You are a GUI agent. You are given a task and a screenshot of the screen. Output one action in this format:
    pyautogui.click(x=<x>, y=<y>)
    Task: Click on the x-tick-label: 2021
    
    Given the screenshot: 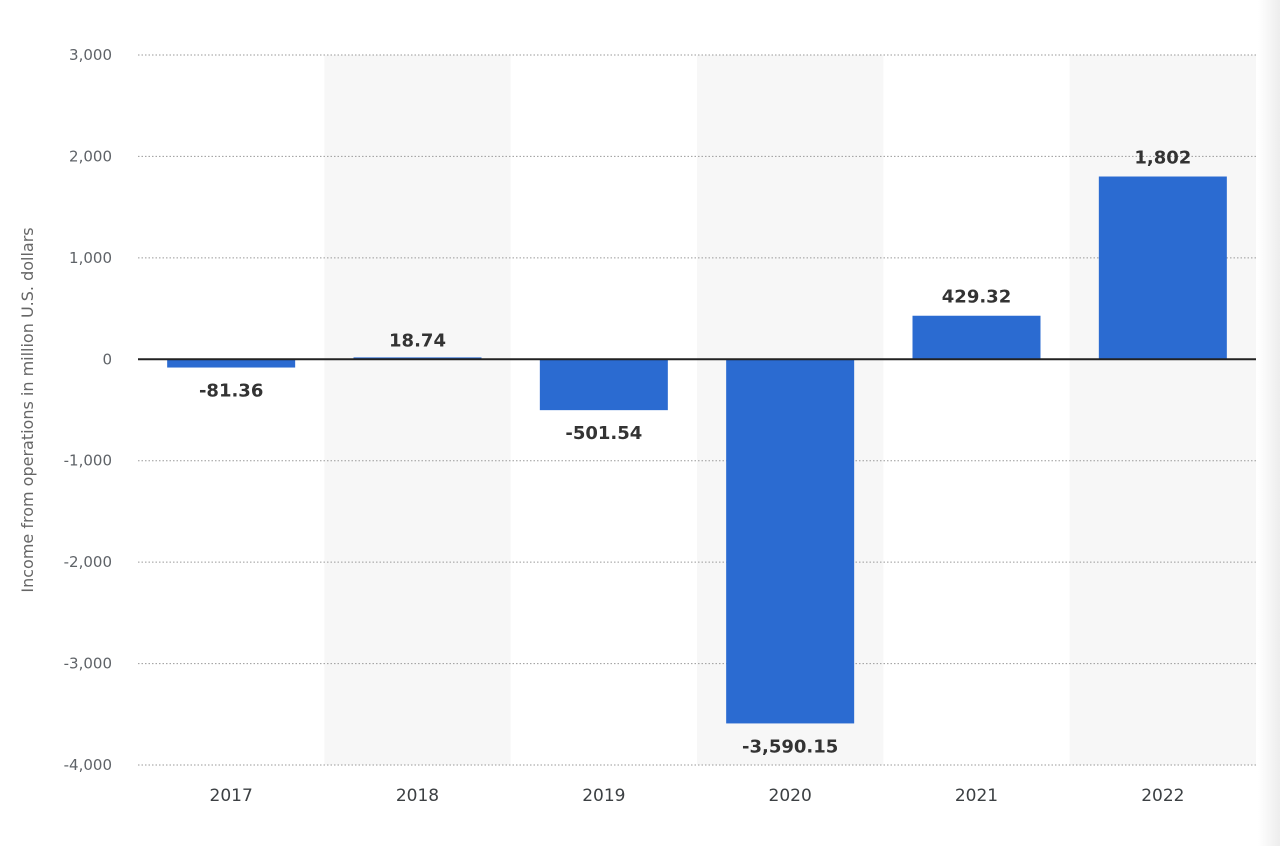 What is the action you would take?
    pyautogui.click(x=976, y=796)
    